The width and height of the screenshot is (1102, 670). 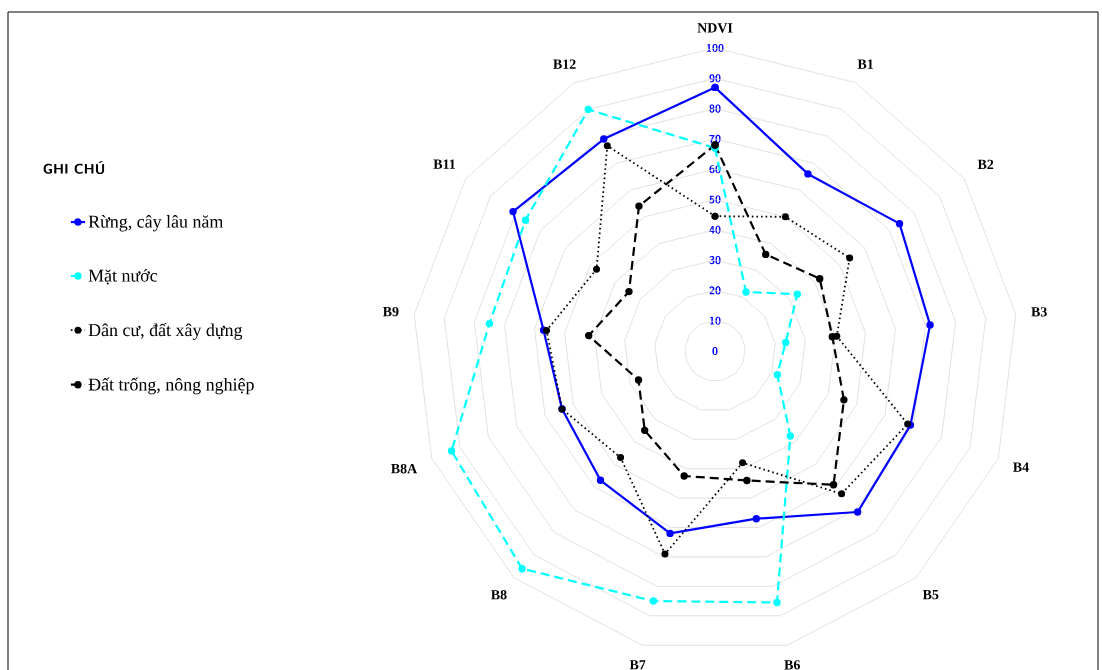 What do you see at coordinates (165, 331) in the screenshot?
I see `legend-label: Dân cư, đất xây dựng` at bounding box center [165, 331].